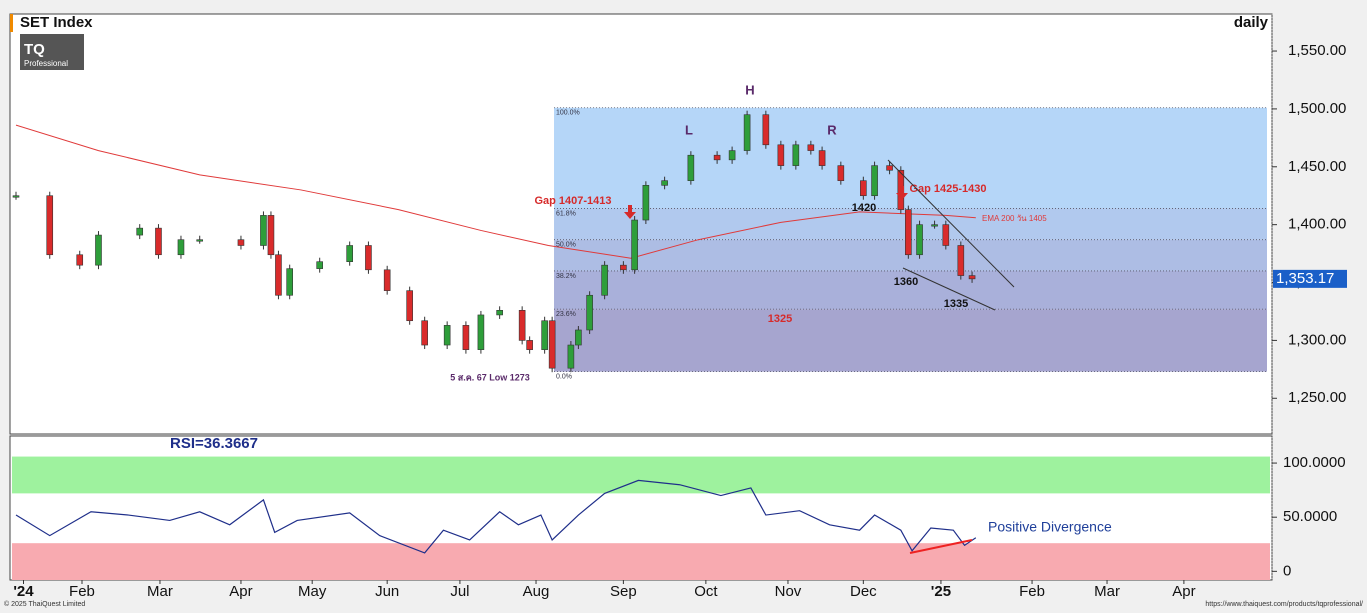  What do you see at coordinates (951, 223) in the screenshot?
I see `trend-line` at bounding box center [951, 223].